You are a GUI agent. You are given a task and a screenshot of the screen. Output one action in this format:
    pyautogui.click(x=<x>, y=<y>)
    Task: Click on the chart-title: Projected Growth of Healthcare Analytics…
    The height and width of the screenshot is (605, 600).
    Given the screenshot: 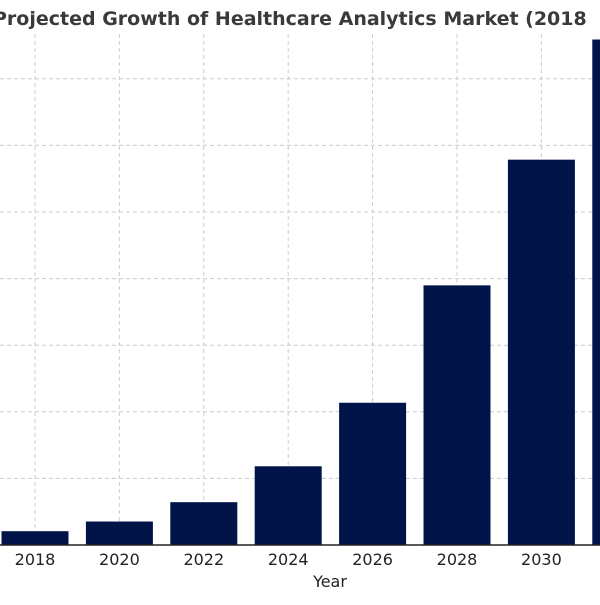 What is the action you would take?
    pyautogui.click(x=293, y=19)
    